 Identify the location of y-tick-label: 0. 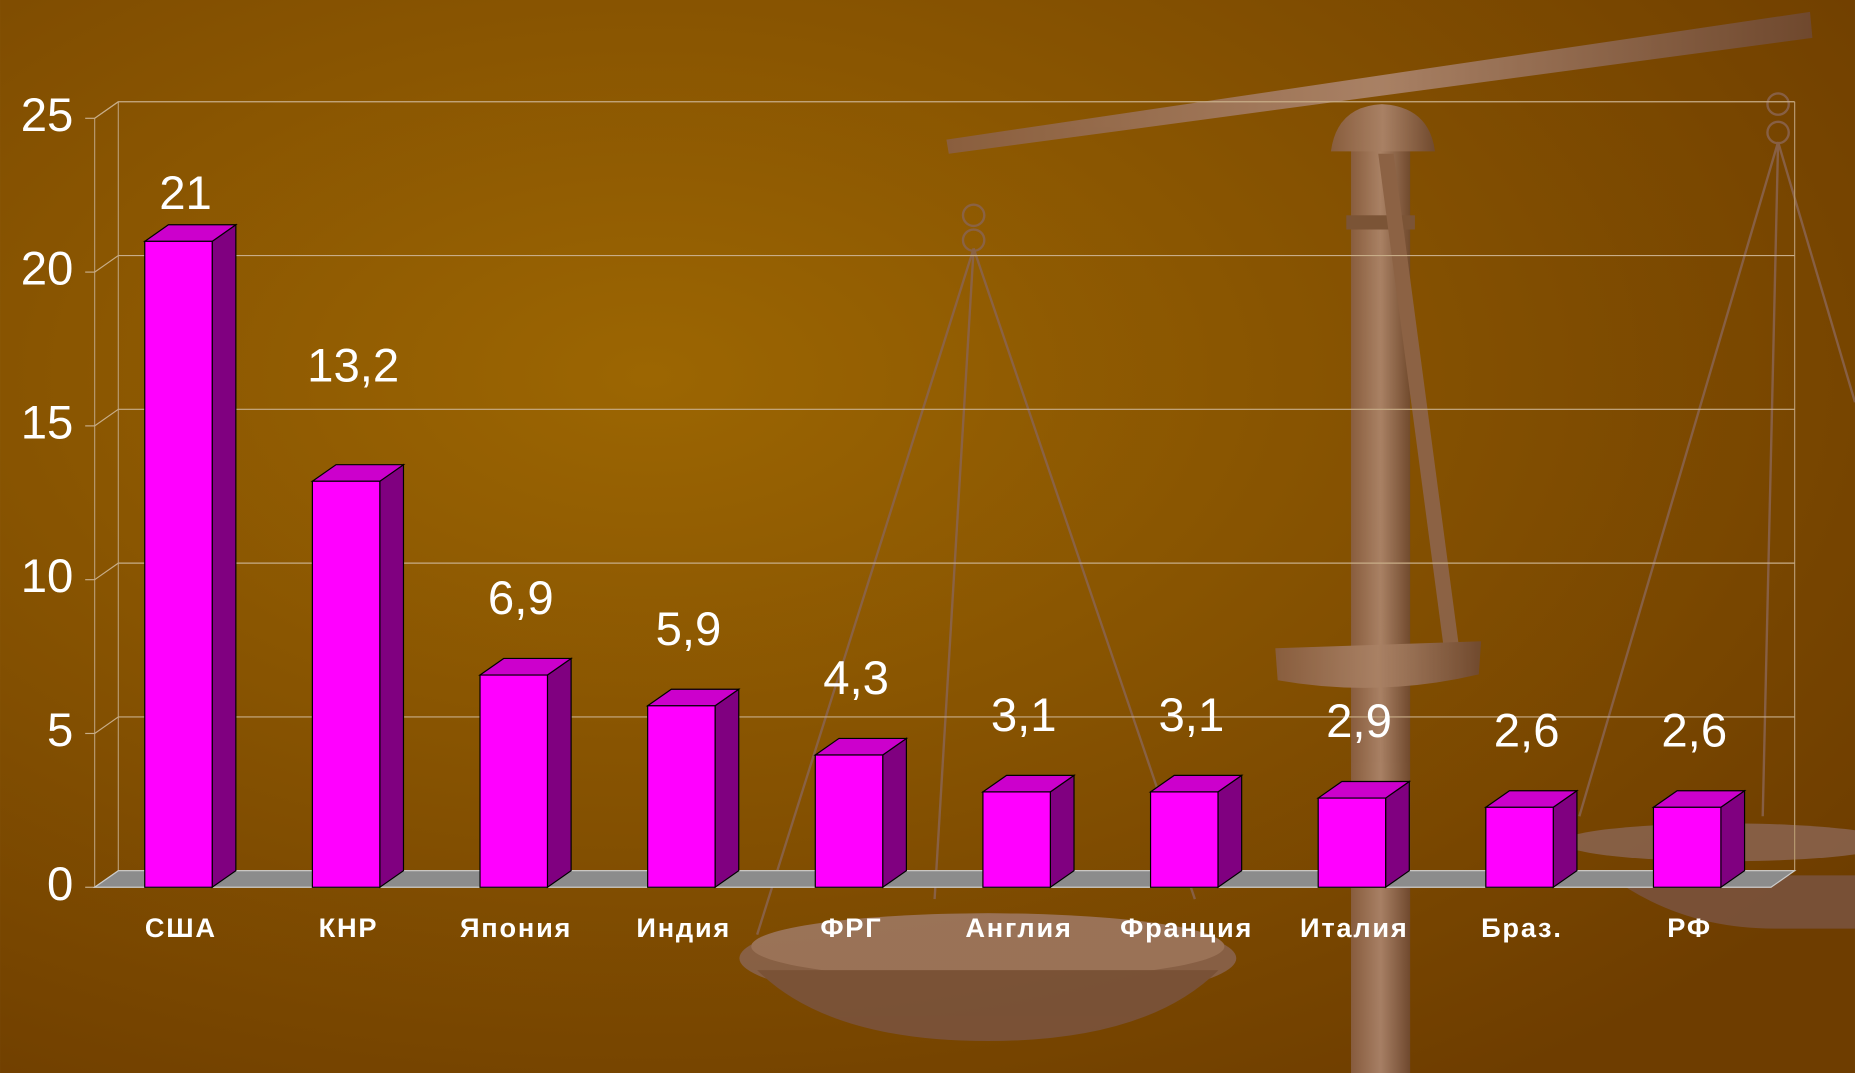
(60, 884).